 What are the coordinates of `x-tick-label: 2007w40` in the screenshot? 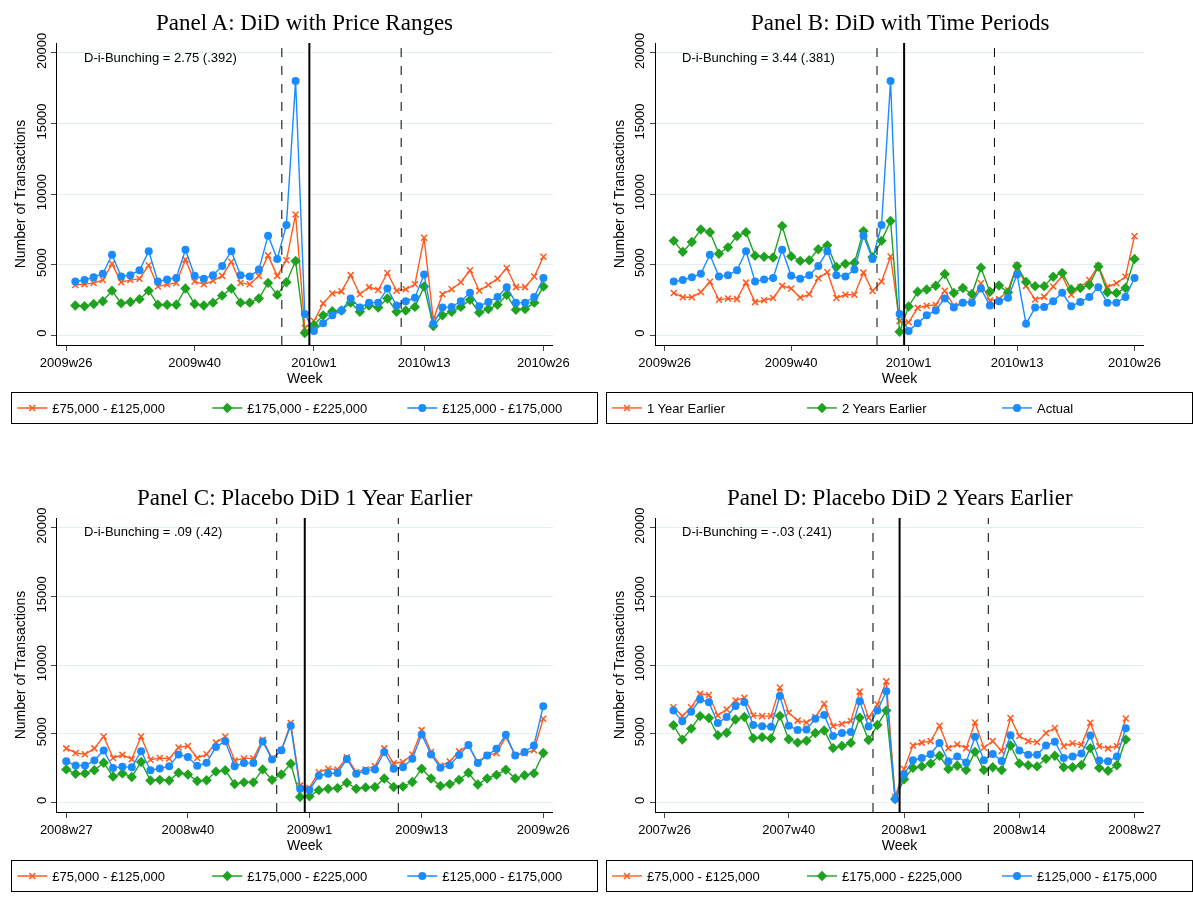 It's located at (789, 829).